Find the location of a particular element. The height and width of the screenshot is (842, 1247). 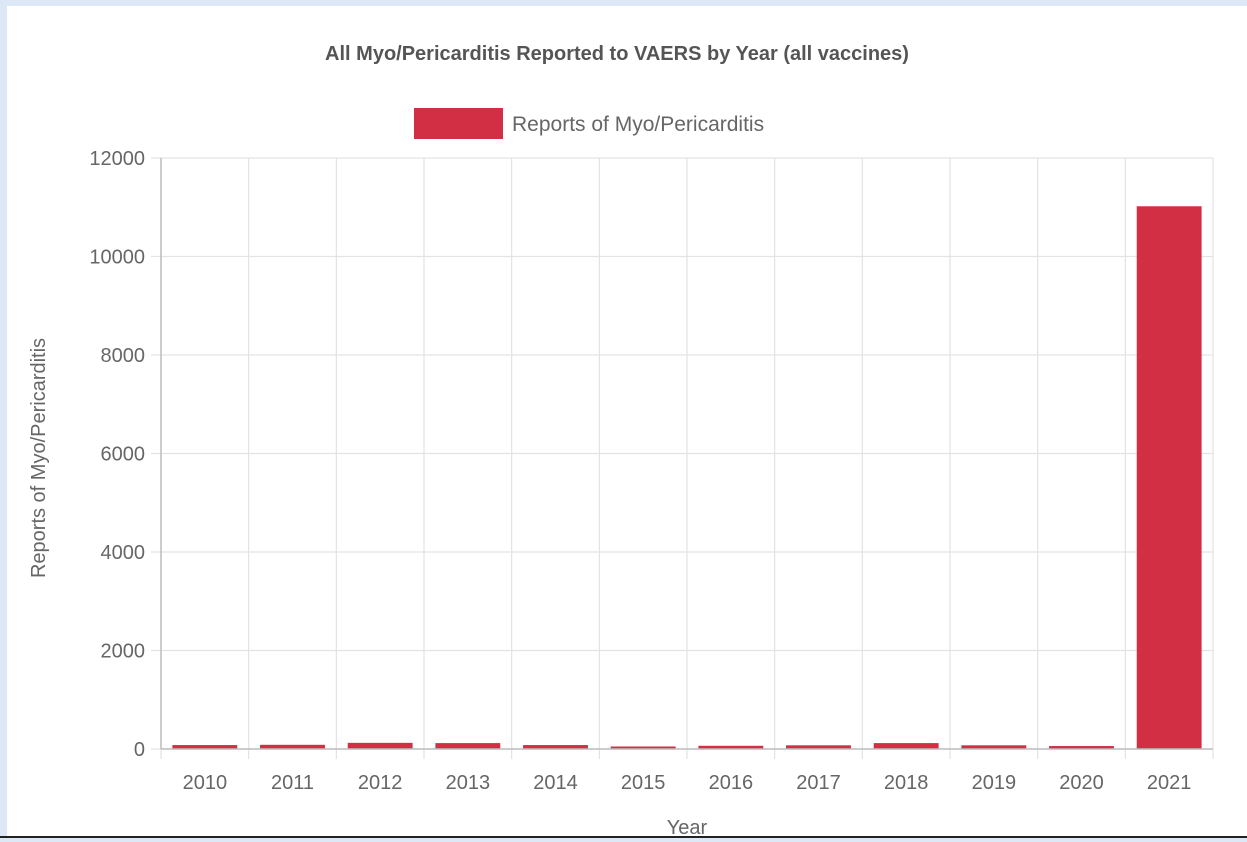

y-tick-label: 10000 is located at coordinates (117, 258).